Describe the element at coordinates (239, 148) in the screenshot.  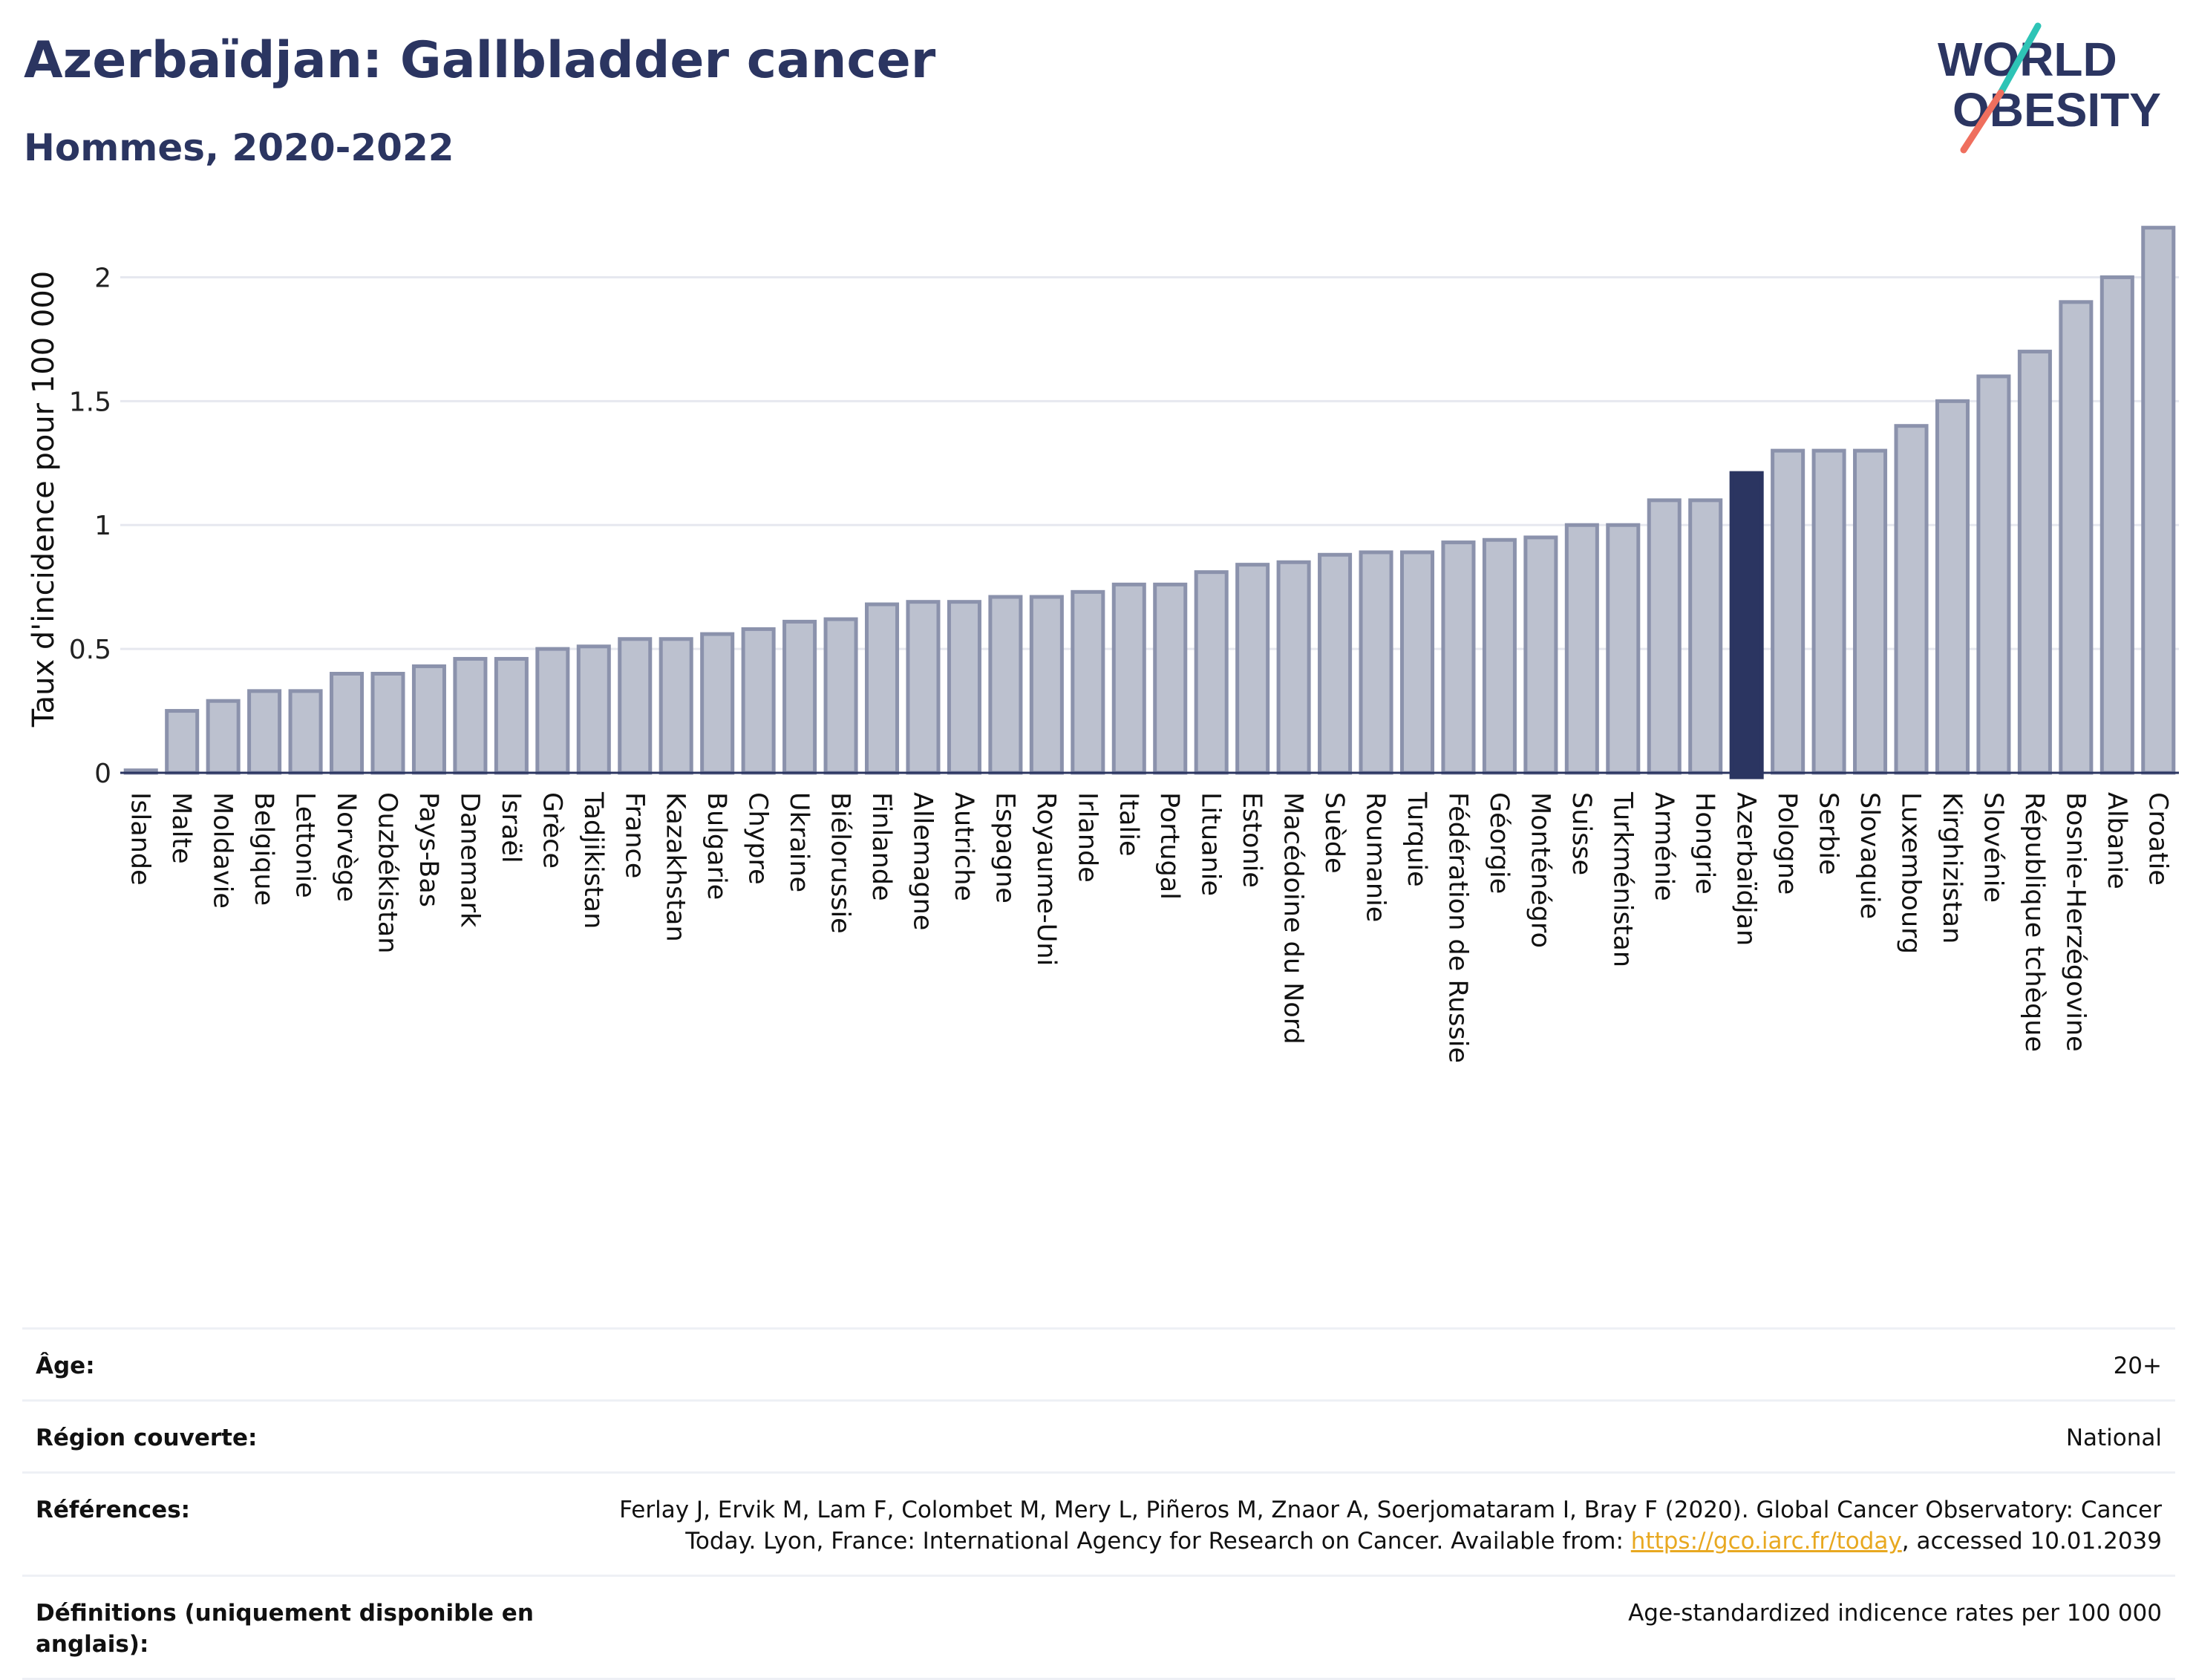
I see `chart-subtitle: Hommes, 2020-2022` at that location.